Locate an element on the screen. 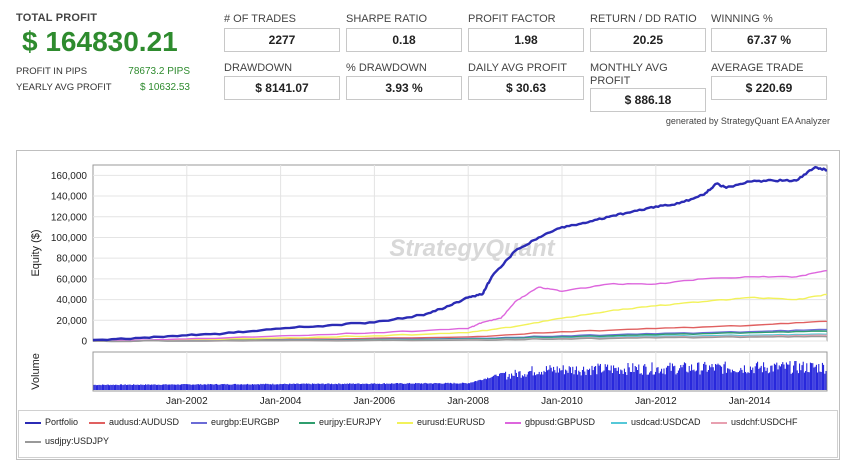 This screenshot has height=472, width=852. series-line-gbpusd-gbpusd is located at coordinates (460, 305).